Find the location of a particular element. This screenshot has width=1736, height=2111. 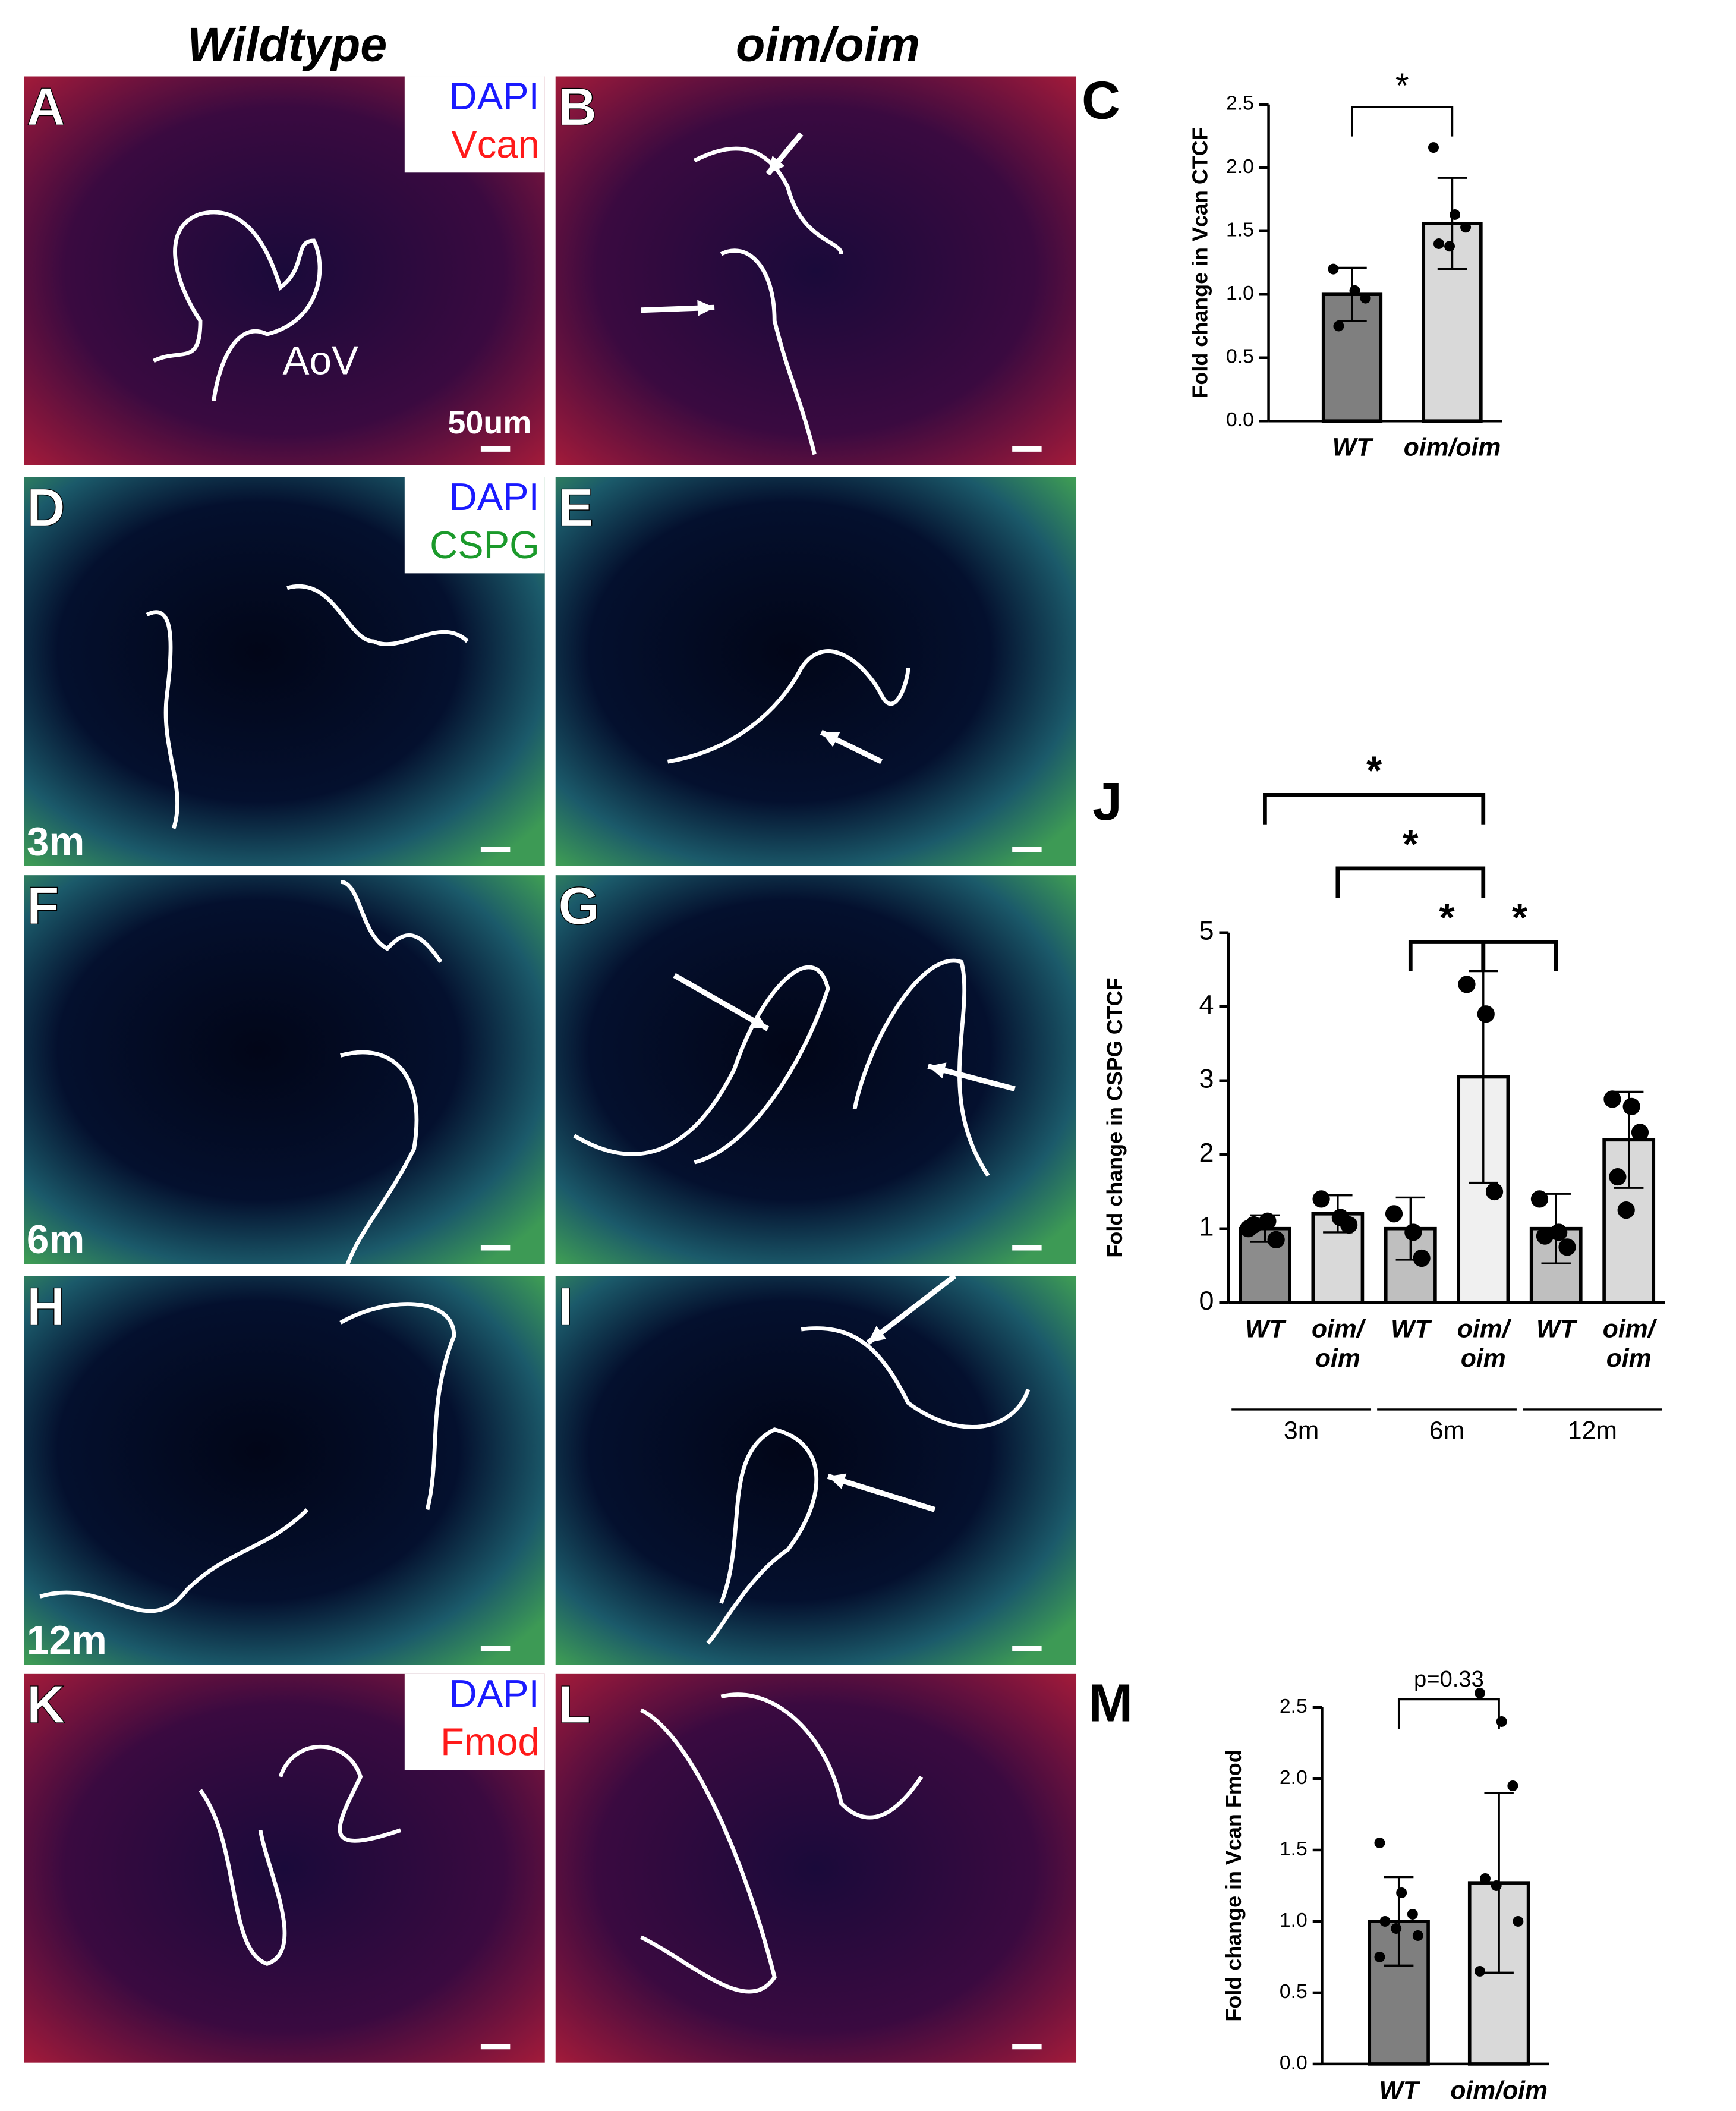

x-label-box: oim/oim is located at coordinates (1499, 2091).